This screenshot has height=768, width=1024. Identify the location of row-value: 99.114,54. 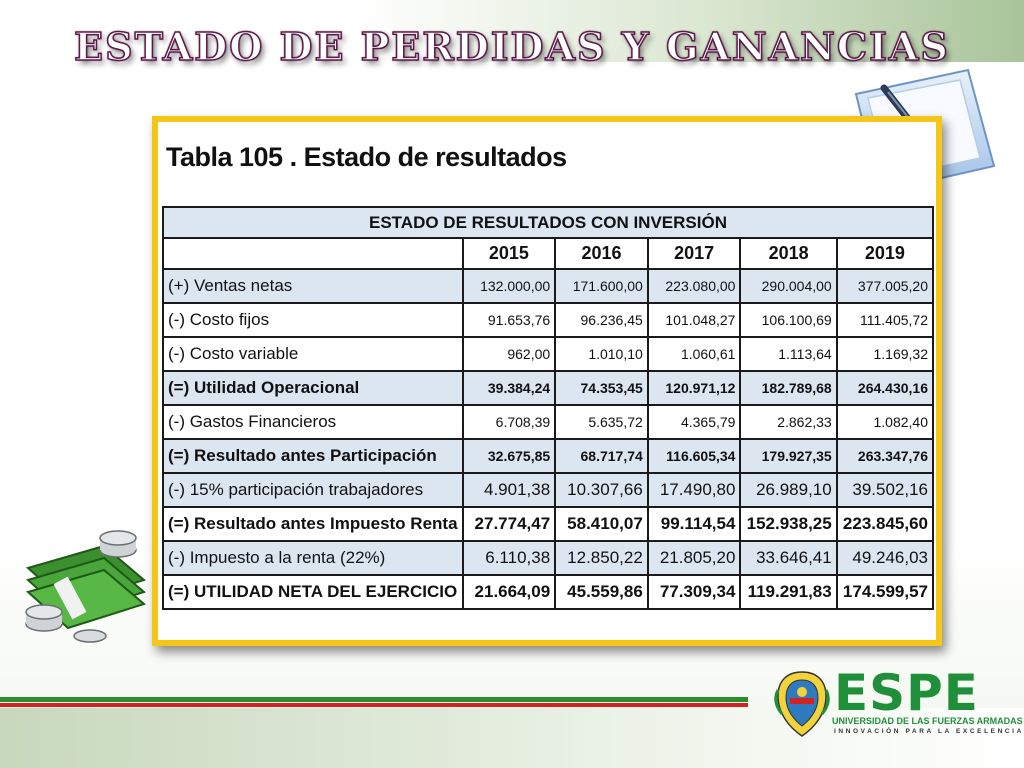
(694, 524).